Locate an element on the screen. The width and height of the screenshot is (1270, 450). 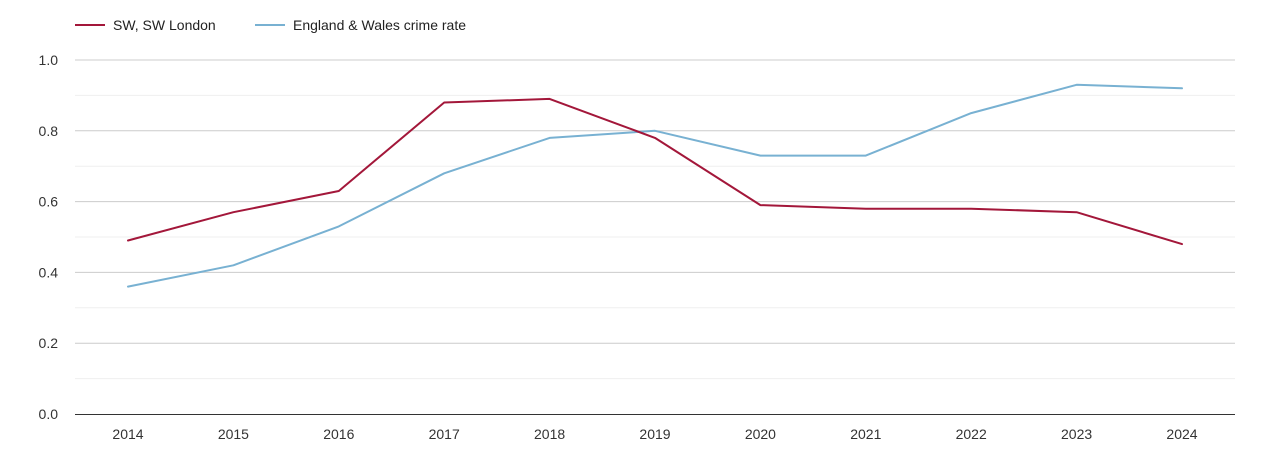
x-tick-label: 2017 is located at coordinates (444, 434).